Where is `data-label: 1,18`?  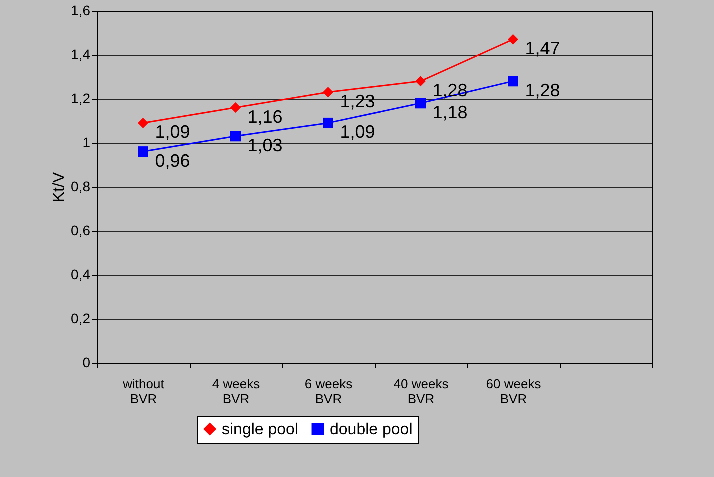
data-label: 1,18 is located at coordinates (450, 112).